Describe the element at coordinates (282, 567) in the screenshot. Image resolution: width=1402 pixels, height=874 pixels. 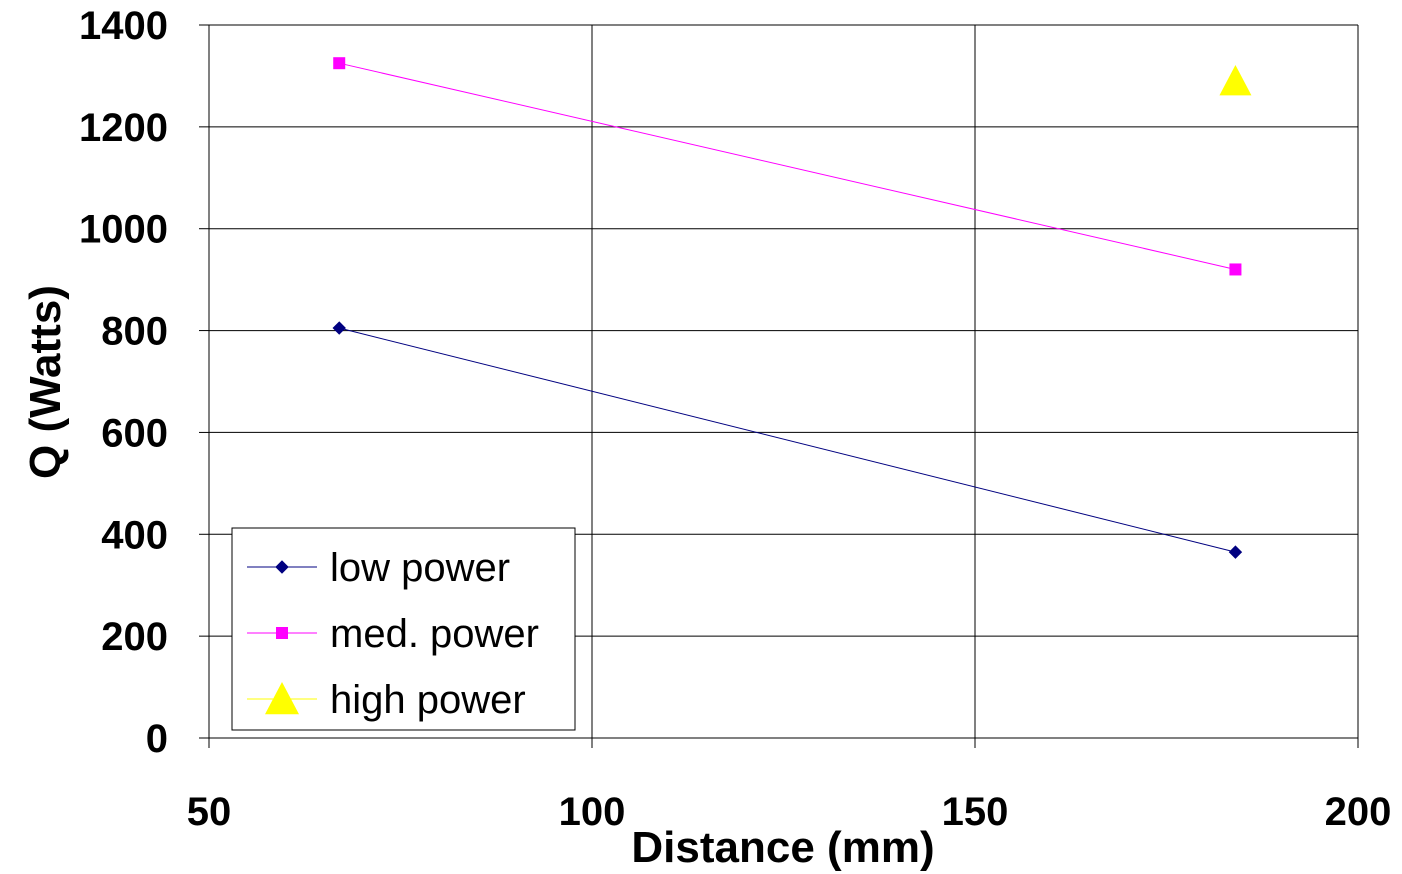
I see `legend-marker-low-power` at that location.